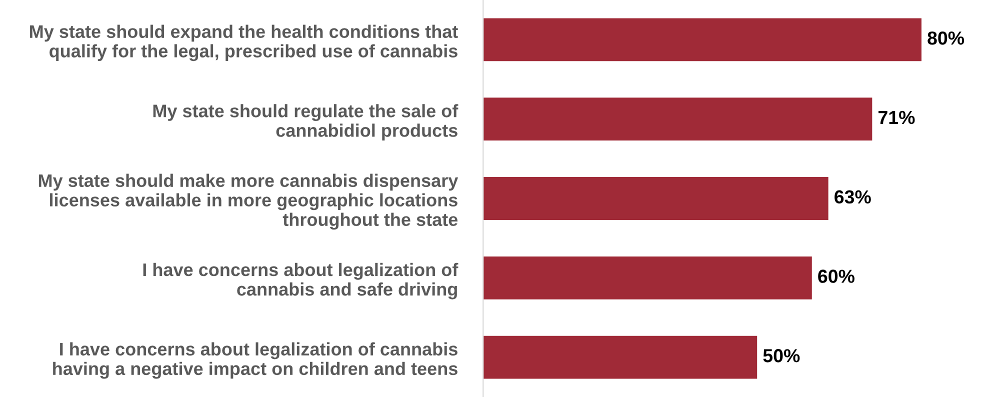 This screenshot has width=984, height=397. Describe the element at coordinates (305, 122) in the screenshot. I see `y-tick-label: My state should regulate the sale of cannabidiol products` at that location.